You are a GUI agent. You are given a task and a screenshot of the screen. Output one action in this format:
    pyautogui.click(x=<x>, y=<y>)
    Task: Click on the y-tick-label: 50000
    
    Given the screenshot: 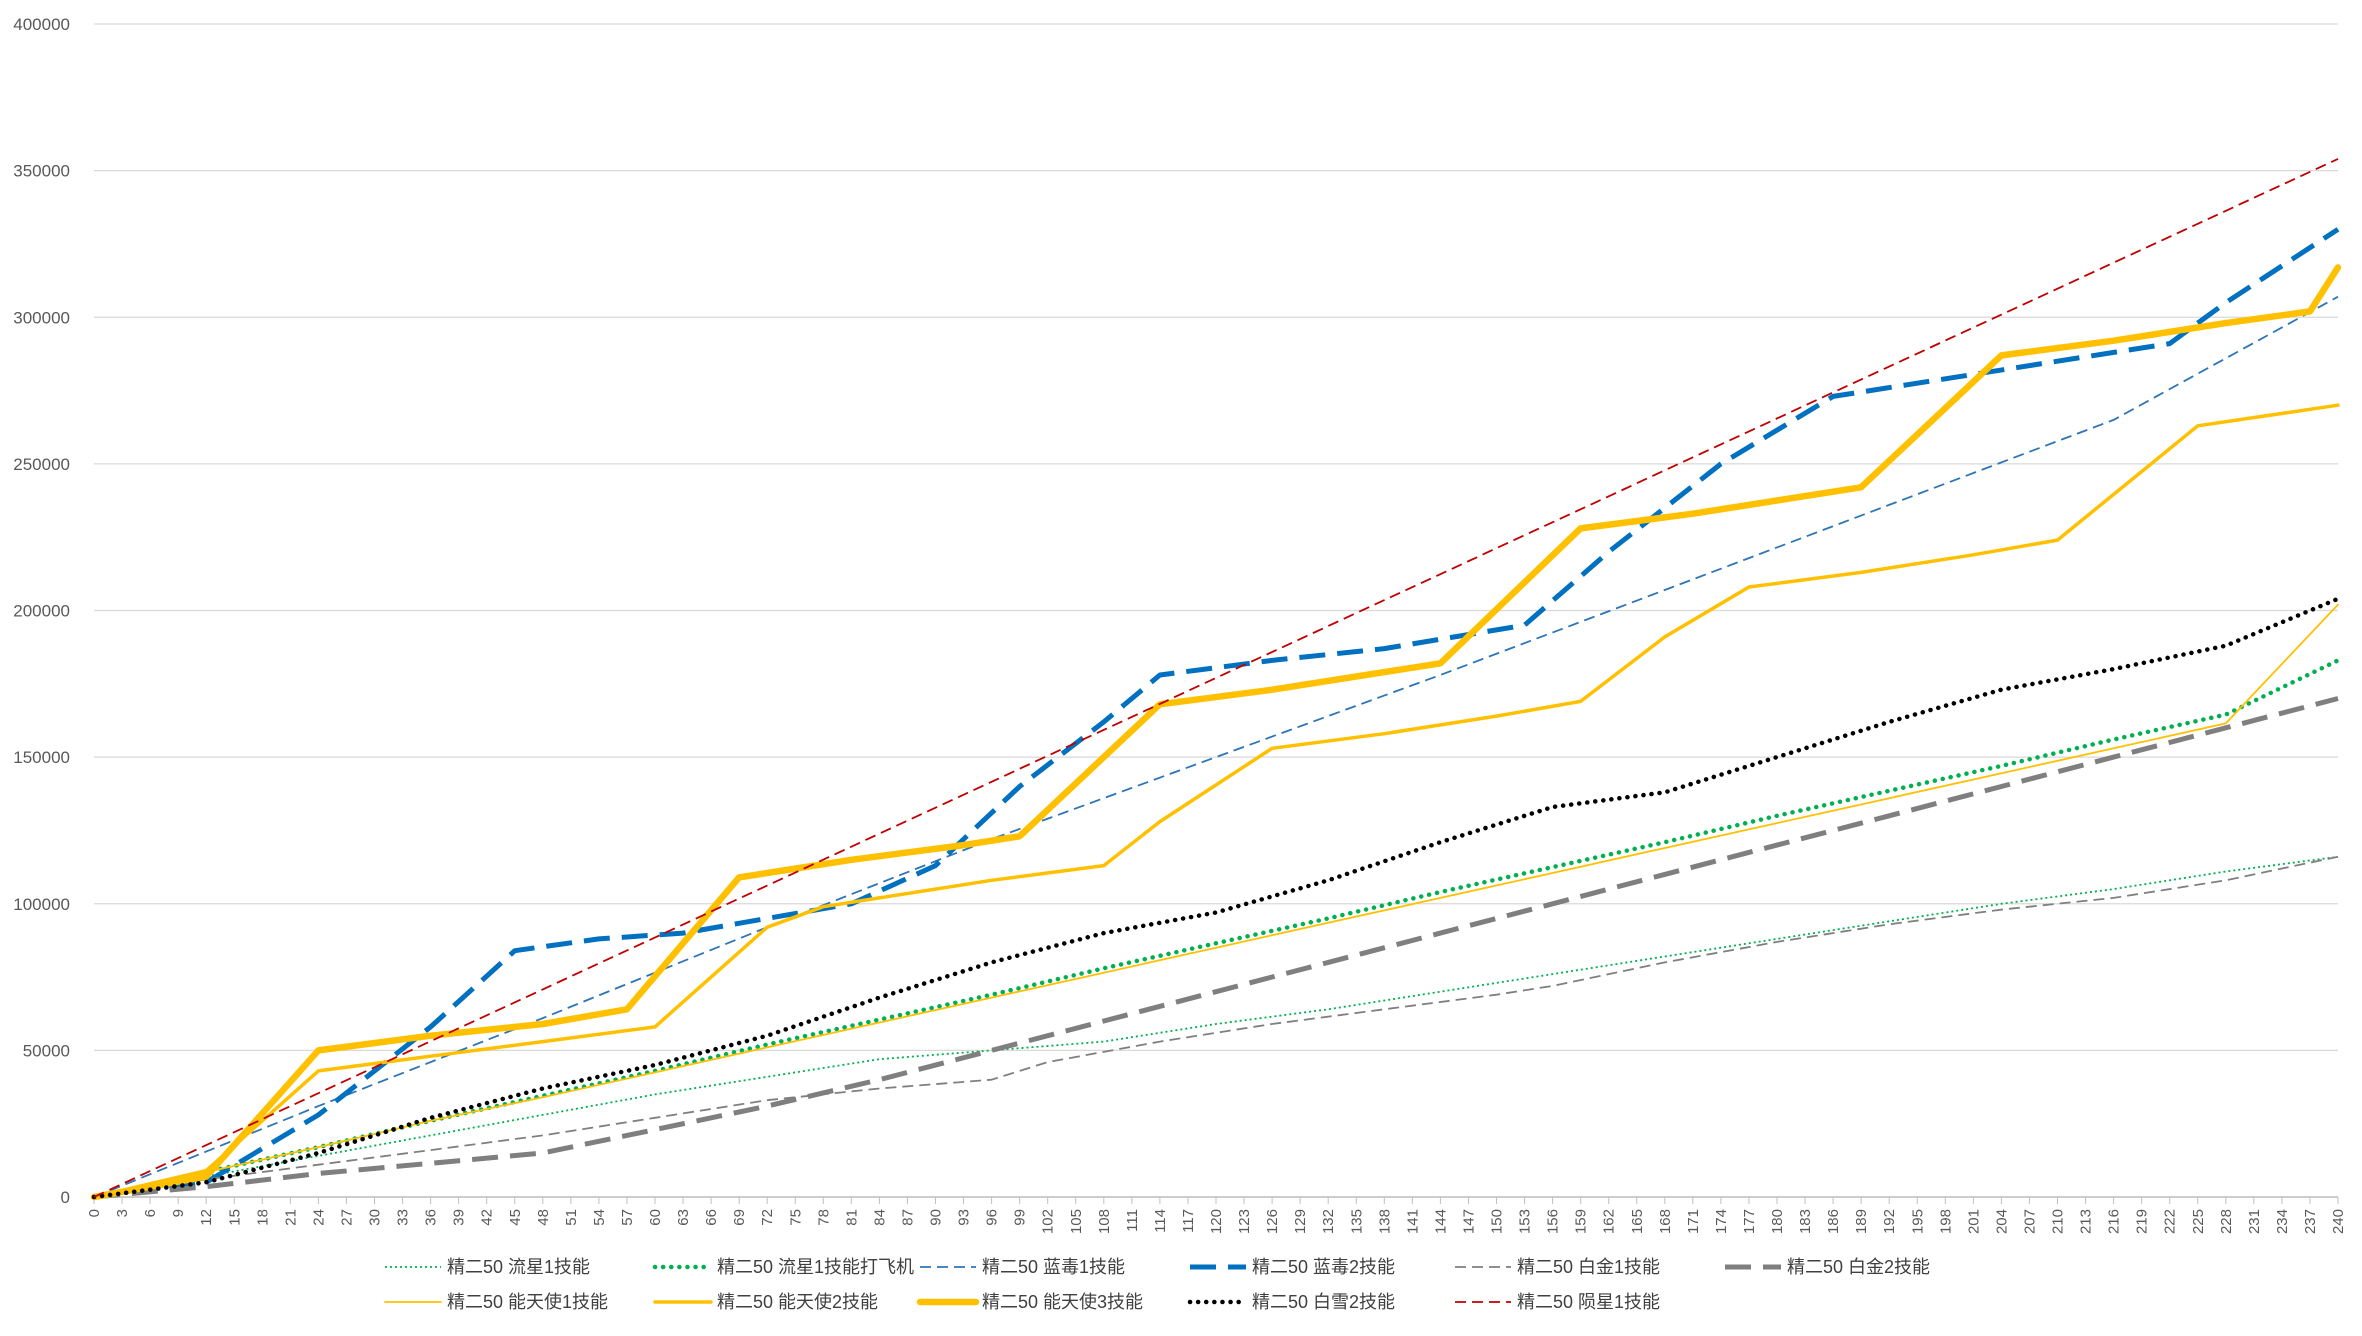 What is the action you would take?
    pyautogui.click(x=46, y=1050)
    